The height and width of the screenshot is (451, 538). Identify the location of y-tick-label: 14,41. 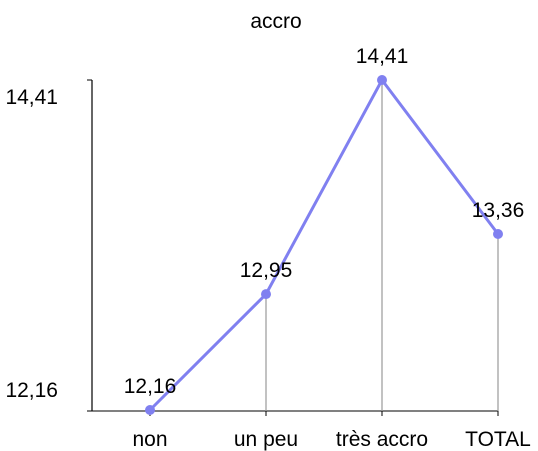
(31, 97).